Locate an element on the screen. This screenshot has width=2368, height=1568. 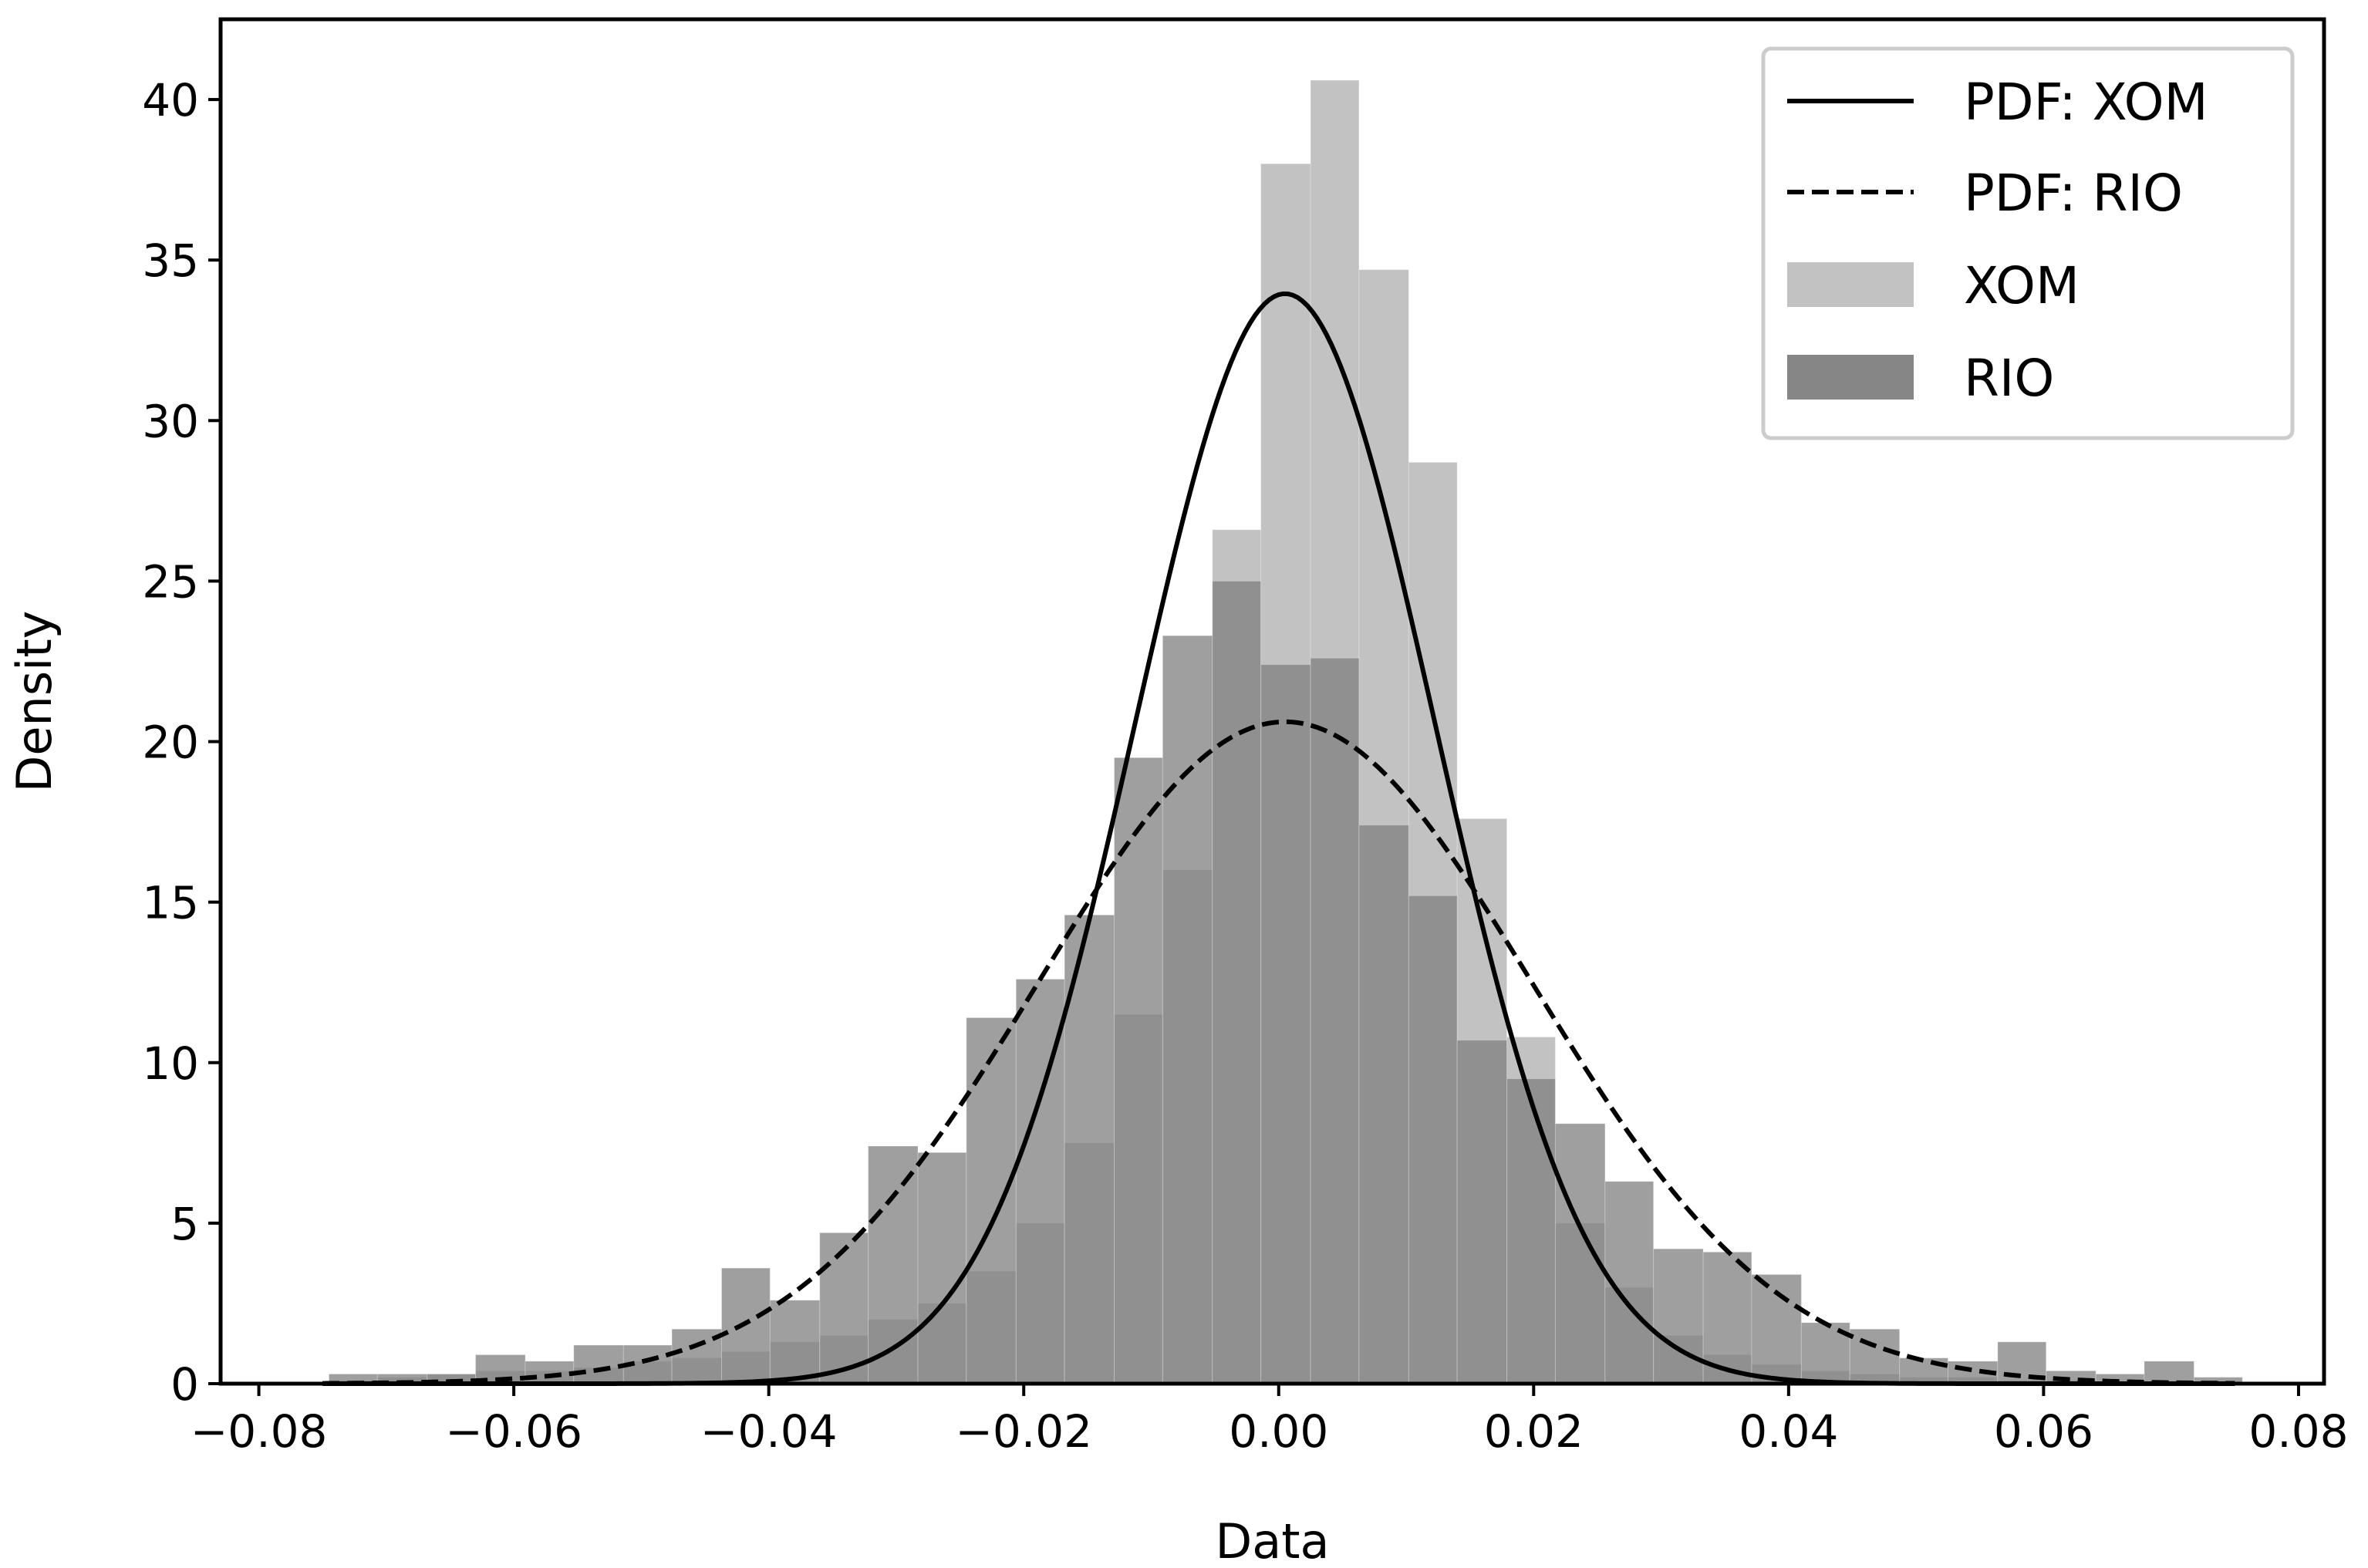
legend-label: PDF: XOM is located at coordinates (2086, 102).